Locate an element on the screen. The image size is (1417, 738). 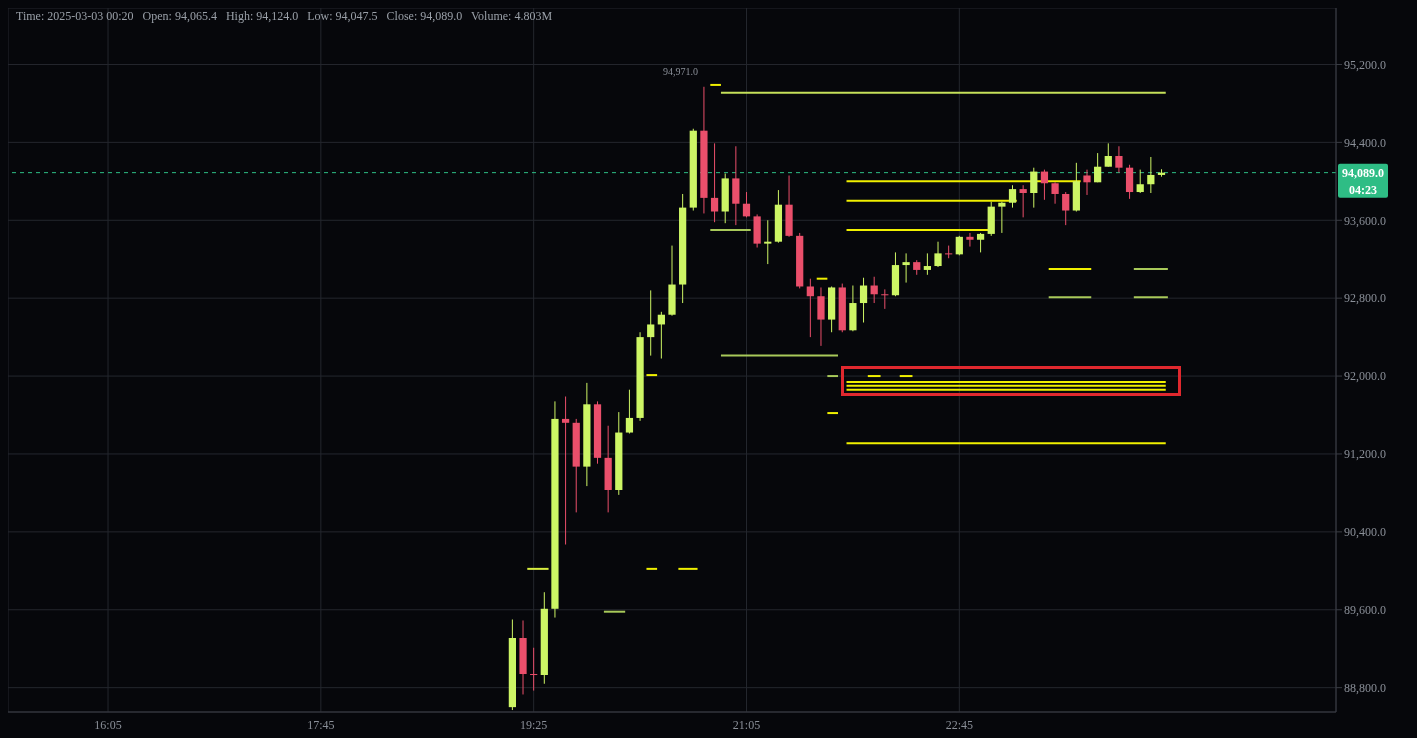
x-tick-label: 22:45 is located at coordinates (959, 724).